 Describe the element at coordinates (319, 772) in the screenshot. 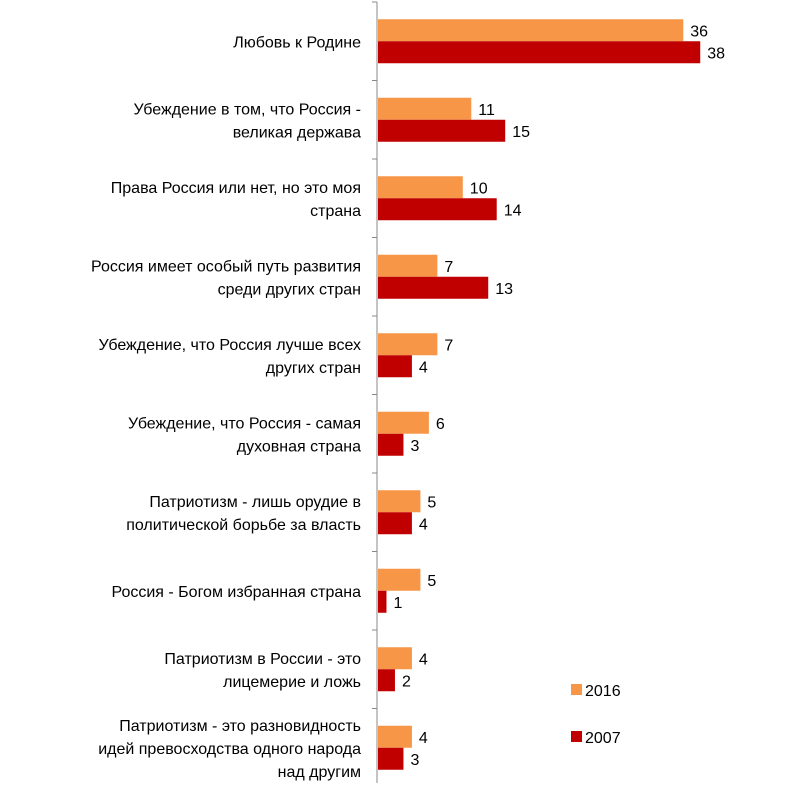

I see `category-label-line: над другим` at that location.